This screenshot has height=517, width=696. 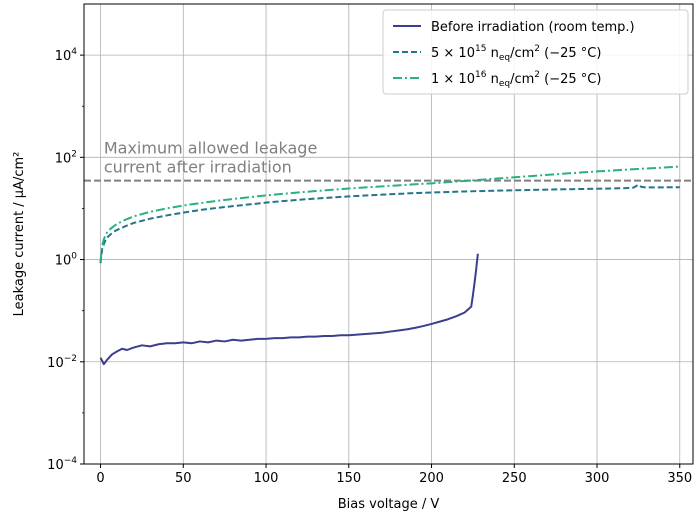 I want to click on x-tick-label: 250, so click(x=514, y=478).